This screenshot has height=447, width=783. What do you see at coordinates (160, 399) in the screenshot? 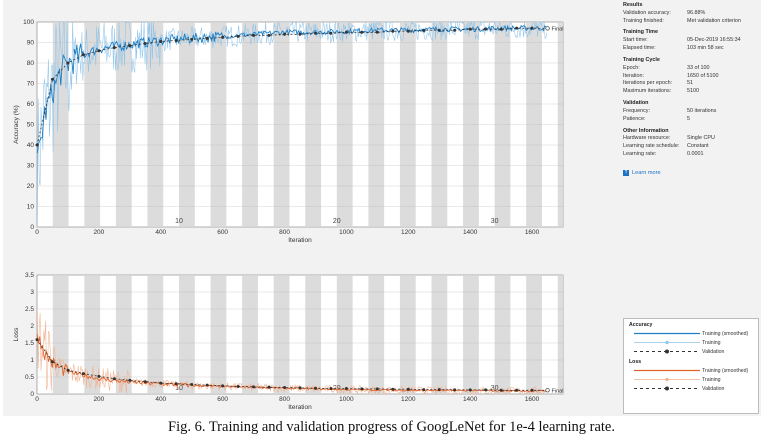
I see `loss-x-tick-label: 400` at bounding box center [160, 399].